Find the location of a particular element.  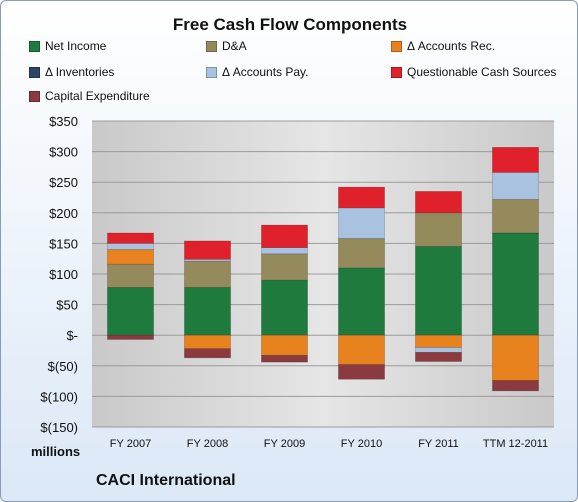

legend-net-income: Net Income is located at coordinates (67, 46).